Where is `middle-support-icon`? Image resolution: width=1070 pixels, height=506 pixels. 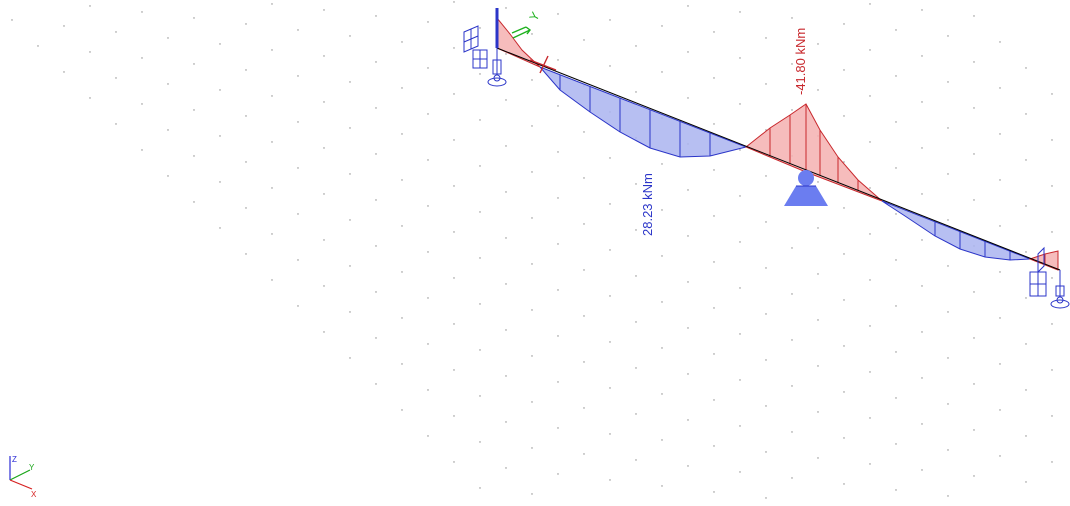 middle-support-icon is located at coordinates (806, 188).